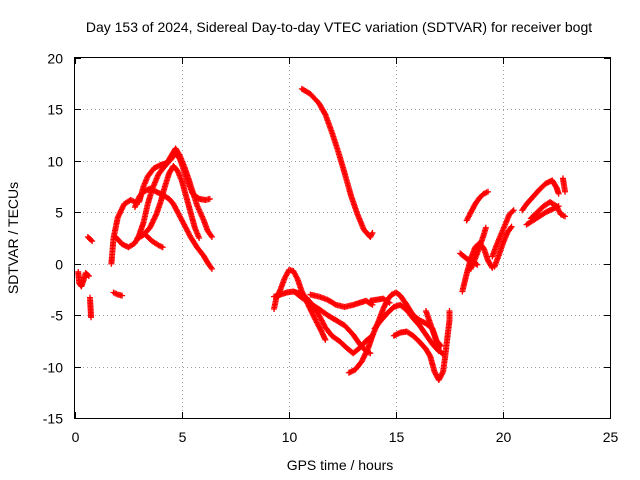 This screenshot has height=480, width=640. I want to click on x-tick-label: 15, so click(397, 437).